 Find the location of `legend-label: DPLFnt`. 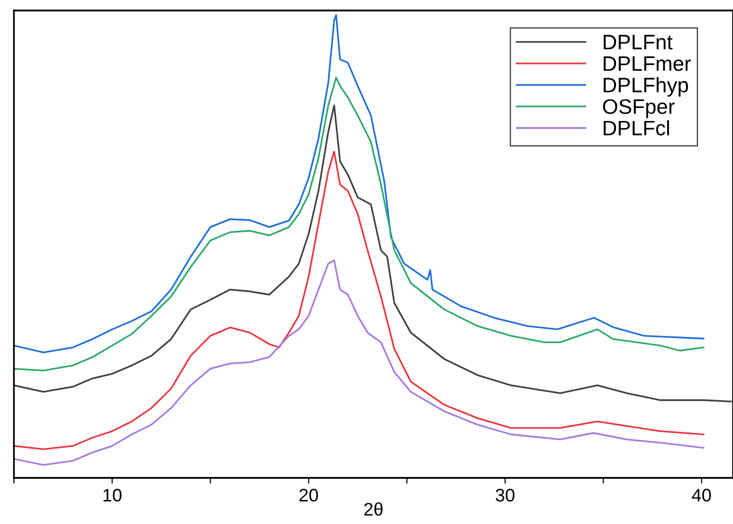

legend-label: DPLFnt is located at coordinates (638, 42).